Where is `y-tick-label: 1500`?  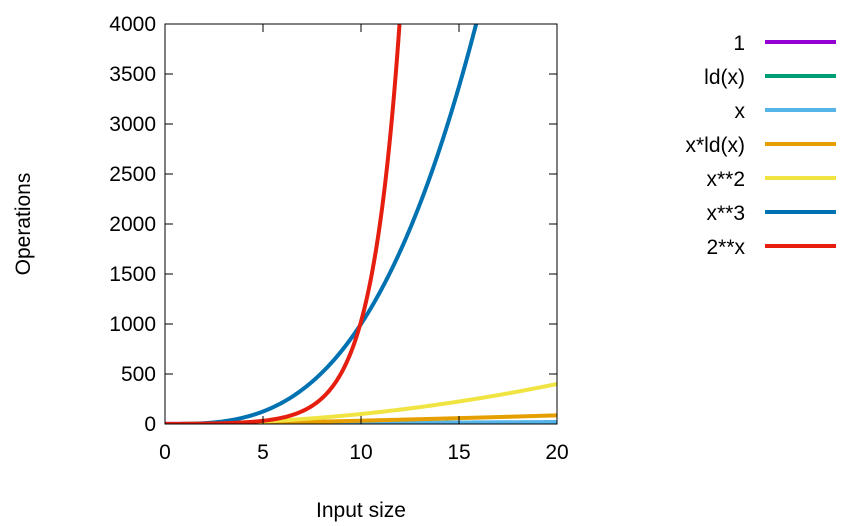 y-tick-label: 1500 is located at coordinates (132, 274).